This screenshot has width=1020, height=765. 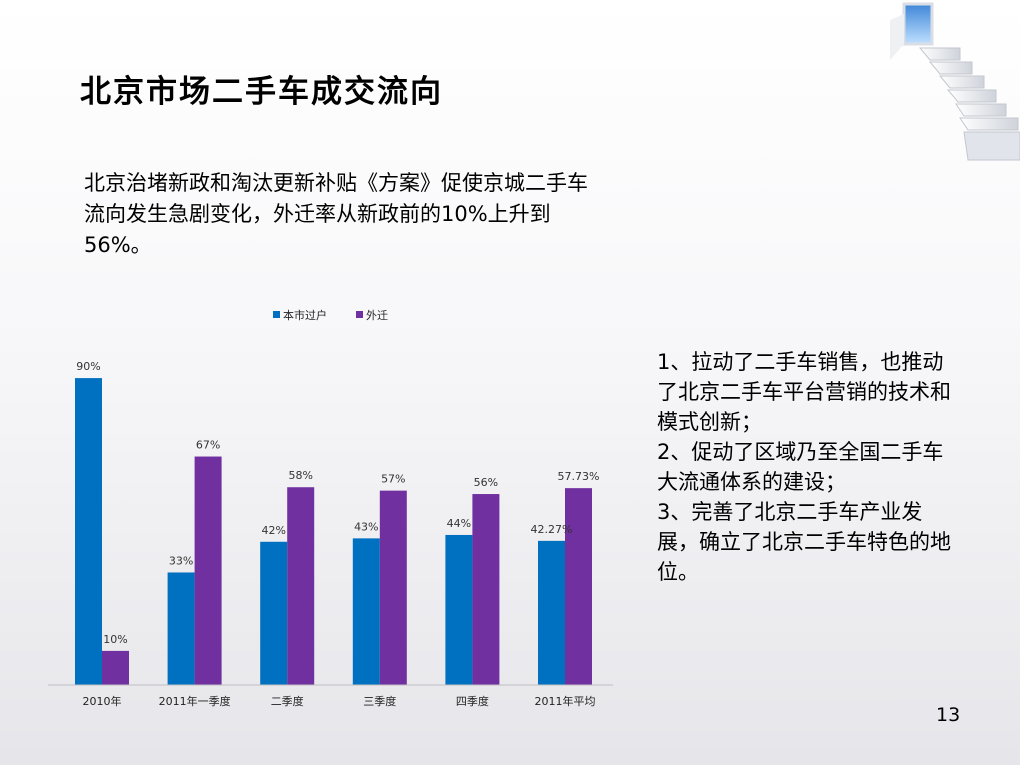 I want to click on chart-legend: 本市过户 外迁, so click(x=330, y=315).